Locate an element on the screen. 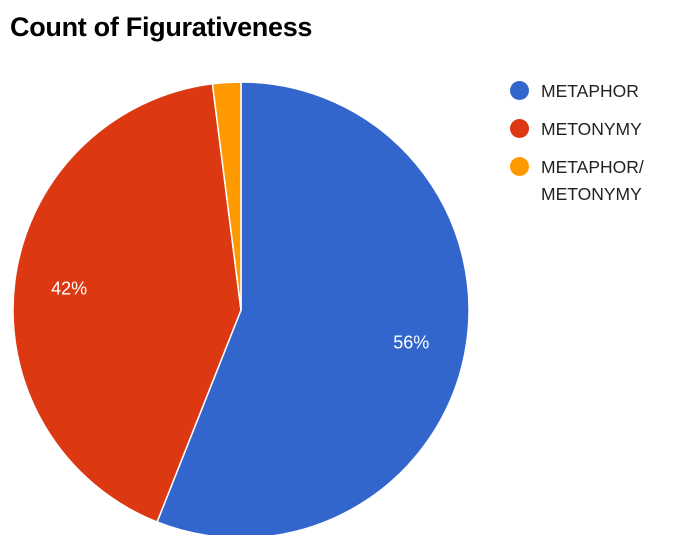 This screenshot has width=684, height=535. legend-item-metonymy: METONYMY is located at coordinates (595, 129).